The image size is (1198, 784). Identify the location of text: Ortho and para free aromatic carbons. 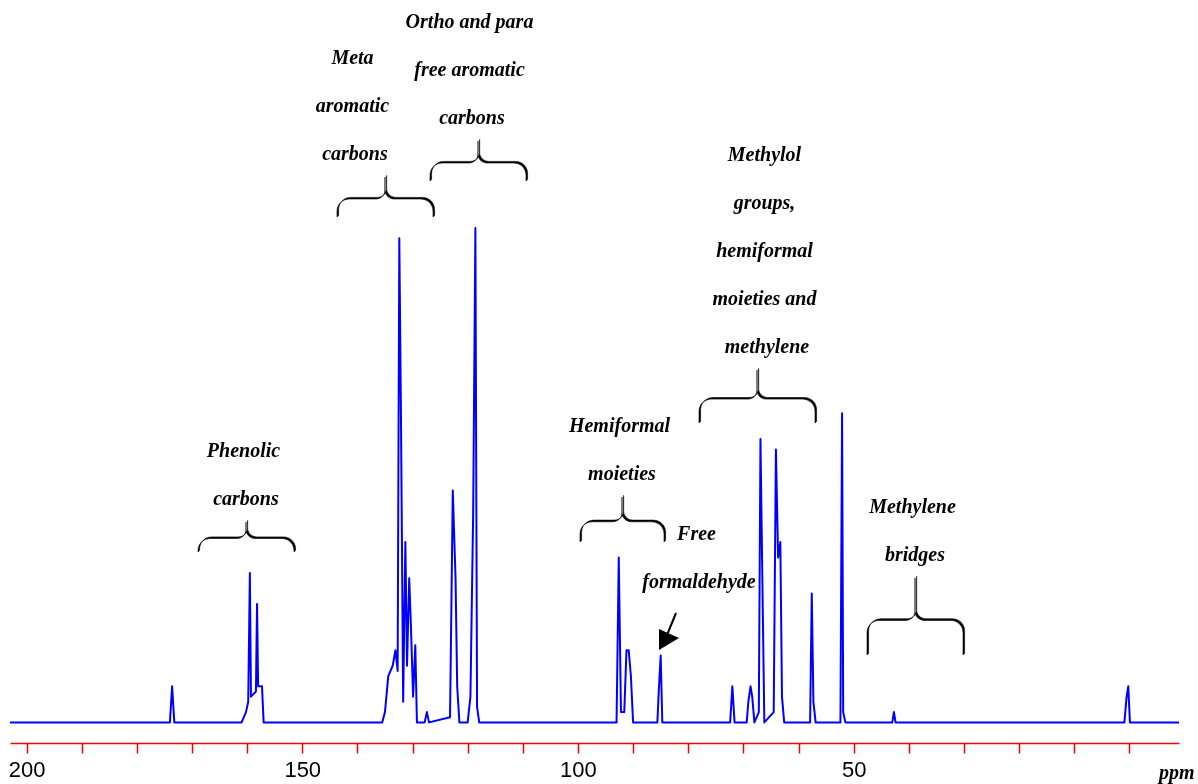
(469, 69).